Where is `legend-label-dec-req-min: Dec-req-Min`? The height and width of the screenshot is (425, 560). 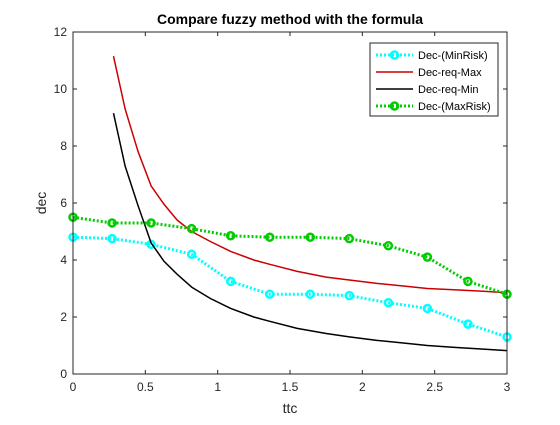
legend-label-dec-req-min: Dec-req-Min is located at coordinates (448, 90).